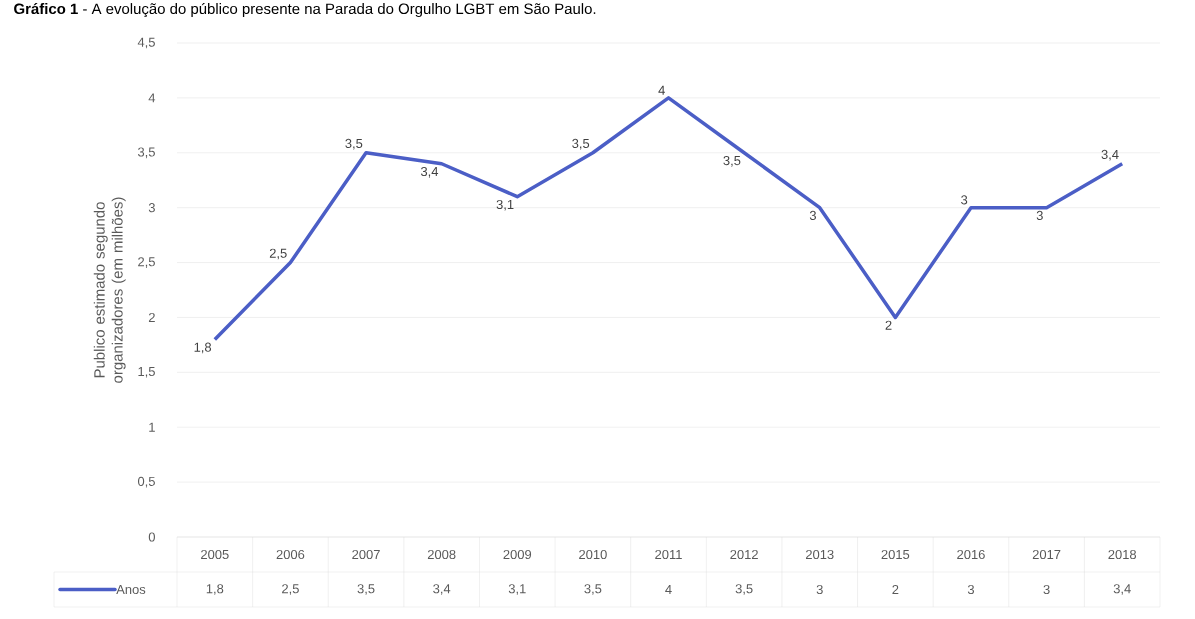 This screenshot has height=619, width=1195. I want to click on x-tick-label: 2012, so click(744, 554).